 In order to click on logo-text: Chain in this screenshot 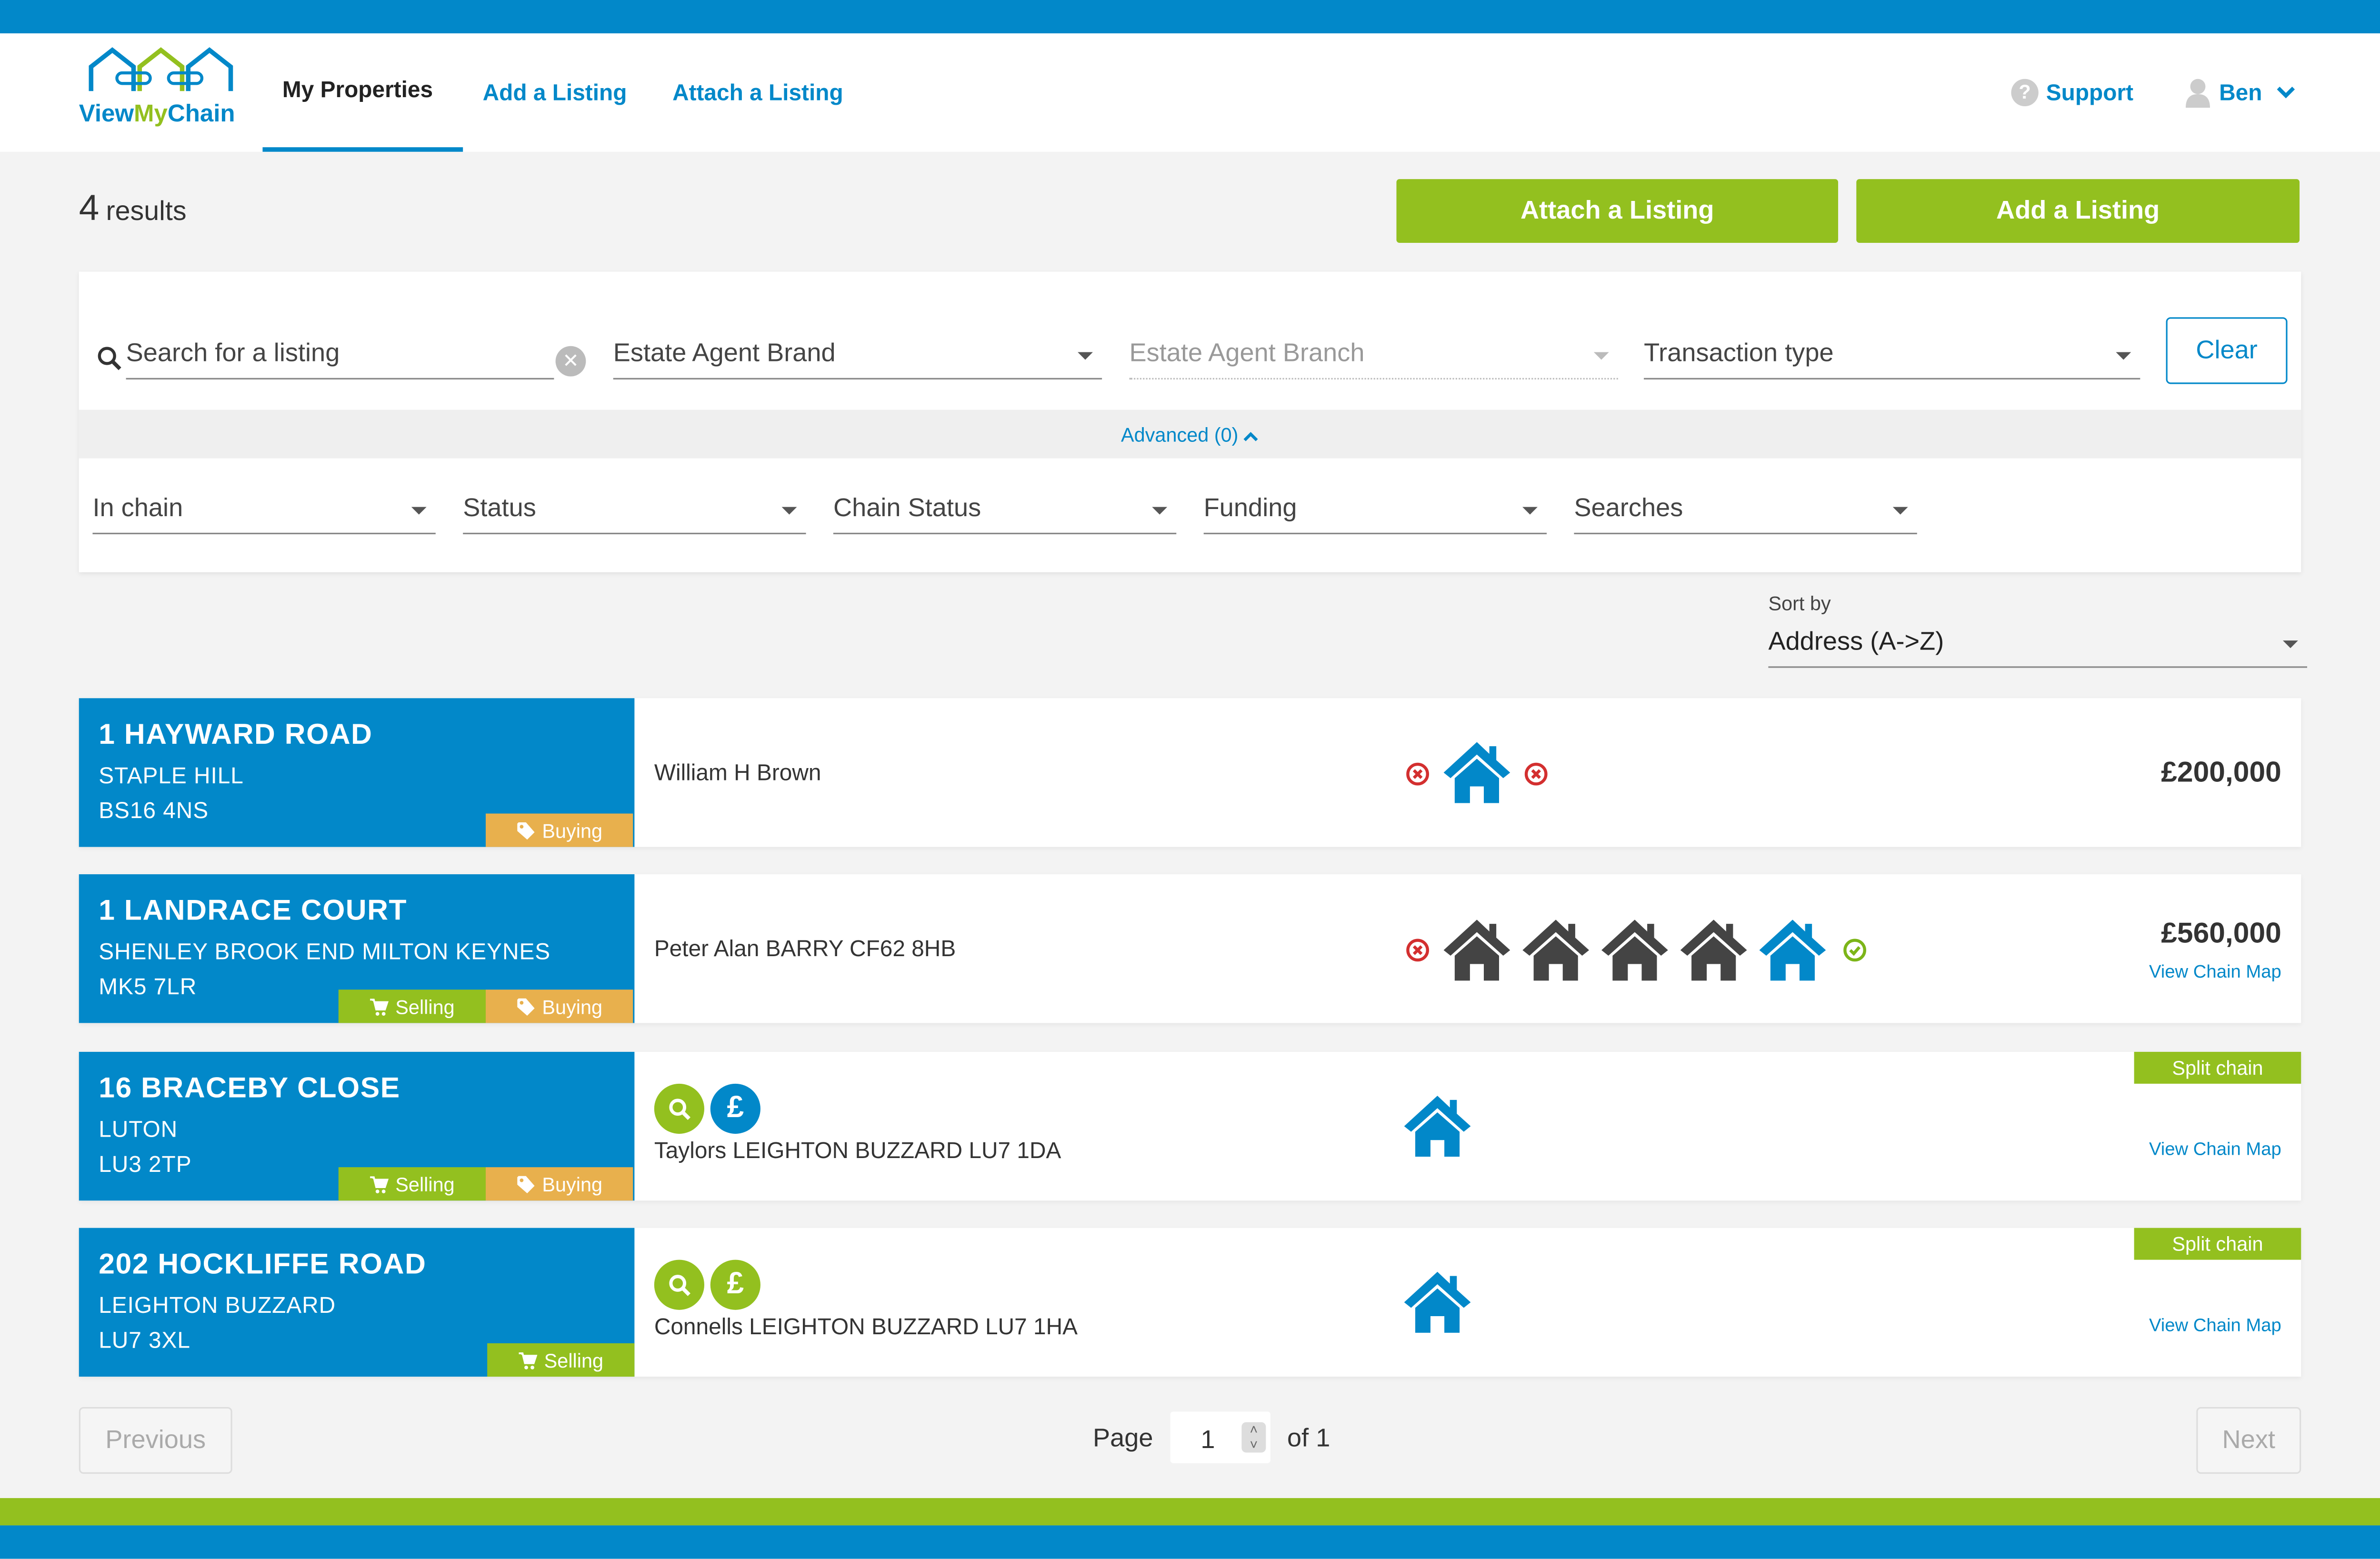, I will do `click(201, 115)`.